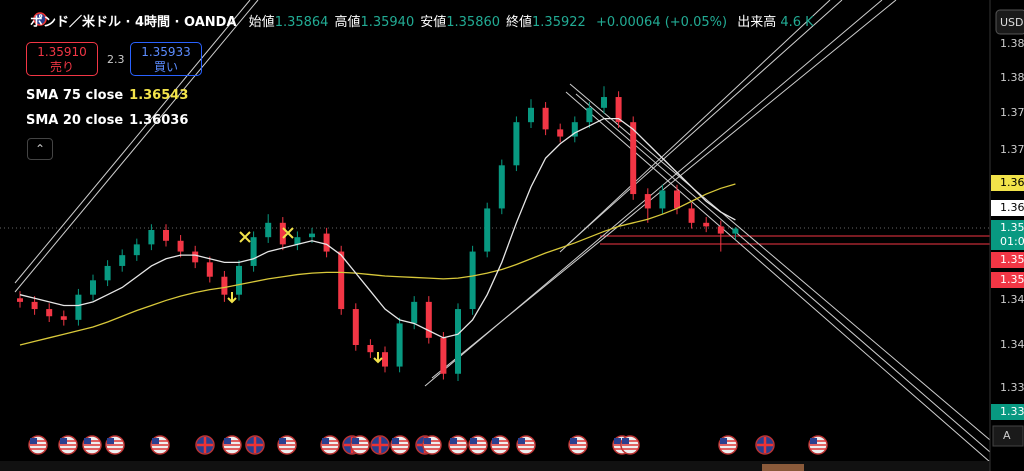 The width and height of the screenshot is (1024, 471). I want to click on price-label: 1.33, so click(1012, 387).